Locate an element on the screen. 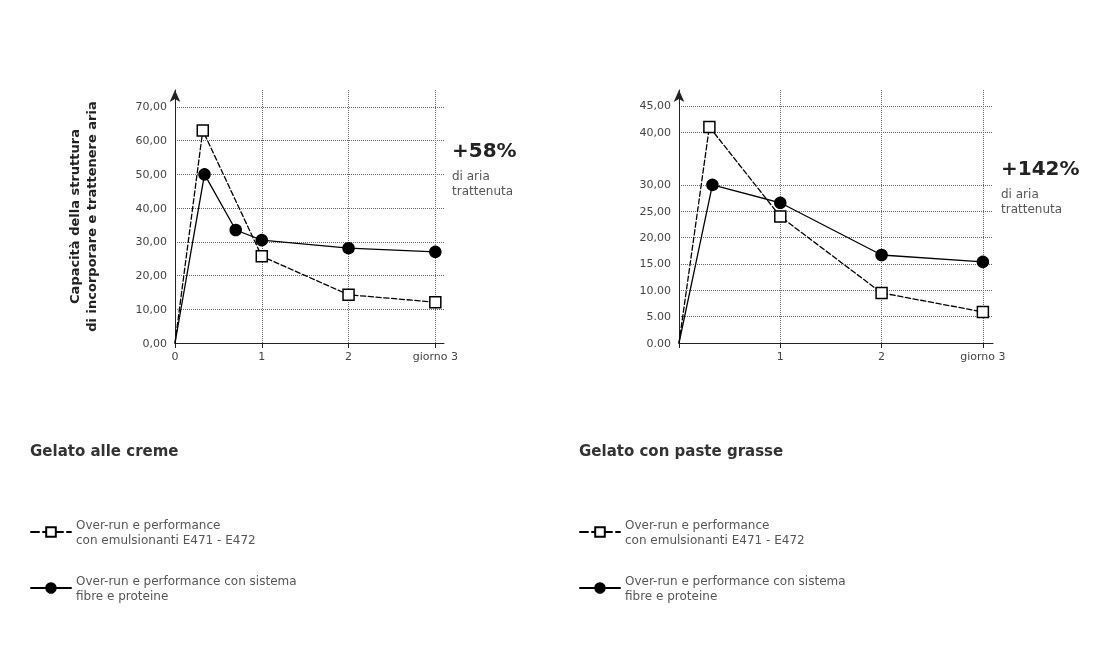 This screenshot has width=1099, height=663. y-tick-label: 25,00 is located at coordinates (655, 211).